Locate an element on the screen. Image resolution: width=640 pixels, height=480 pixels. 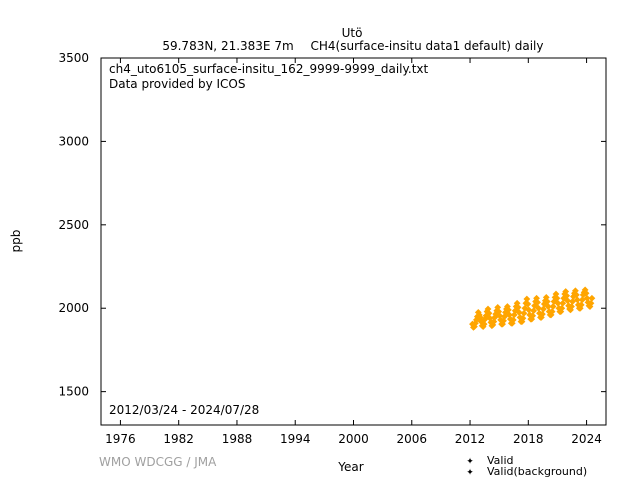
legend-marker-valid: ✦ is located at coordinates (470, 462).